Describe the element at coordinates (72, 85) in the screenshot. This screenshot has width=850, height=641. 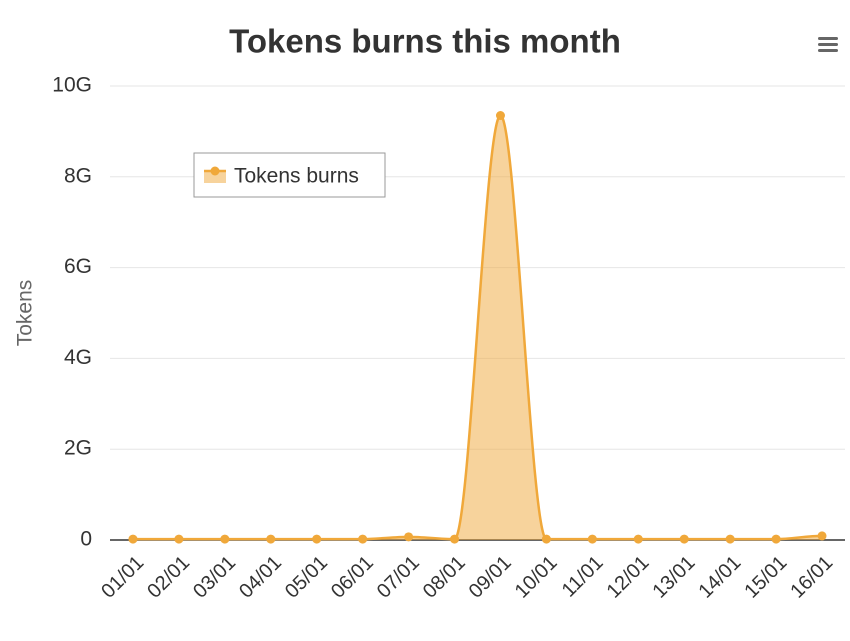
I see `y-tick-label: 10G` at that location.